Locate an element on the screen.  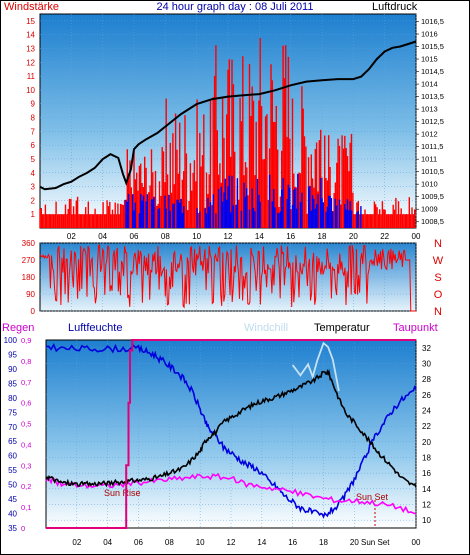
pressure-tick: 1012 is located at coordinates (429, 134).